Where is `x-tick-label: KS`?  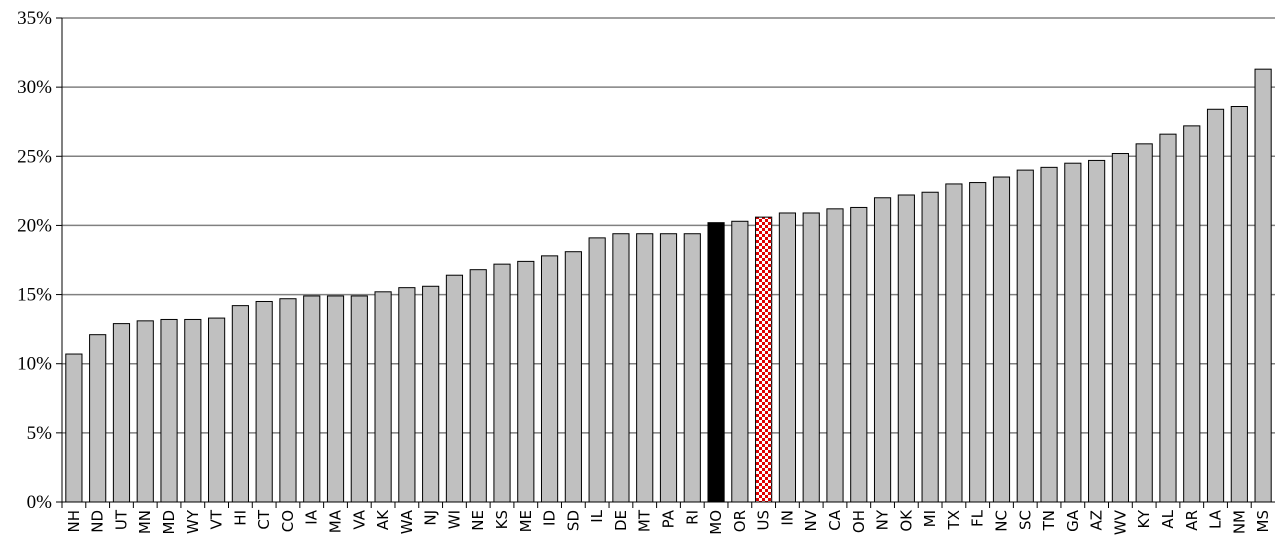 x-tick-label: KS is located at coordinates (502, 519).